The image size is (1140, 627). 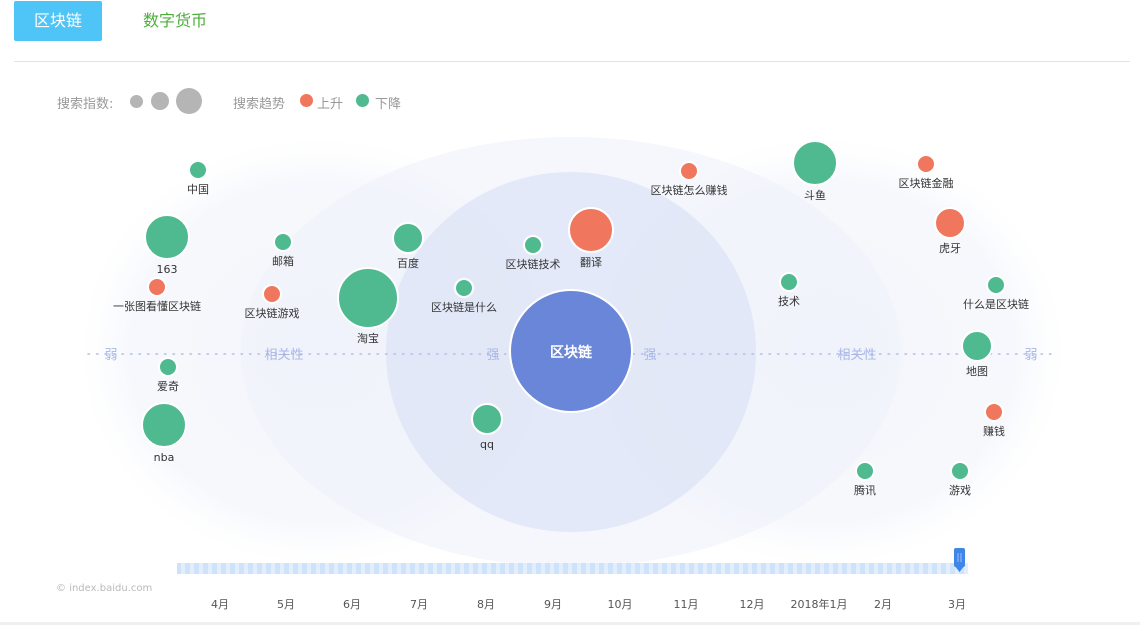 I want to click on center-bubble: 区块链, so click(x=571, y=351).